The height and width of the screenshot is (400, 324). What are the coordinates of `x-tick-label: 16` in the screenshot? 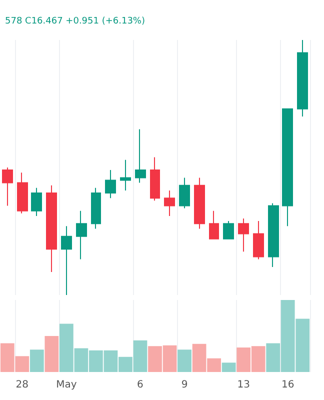 It's located at (287, 385).